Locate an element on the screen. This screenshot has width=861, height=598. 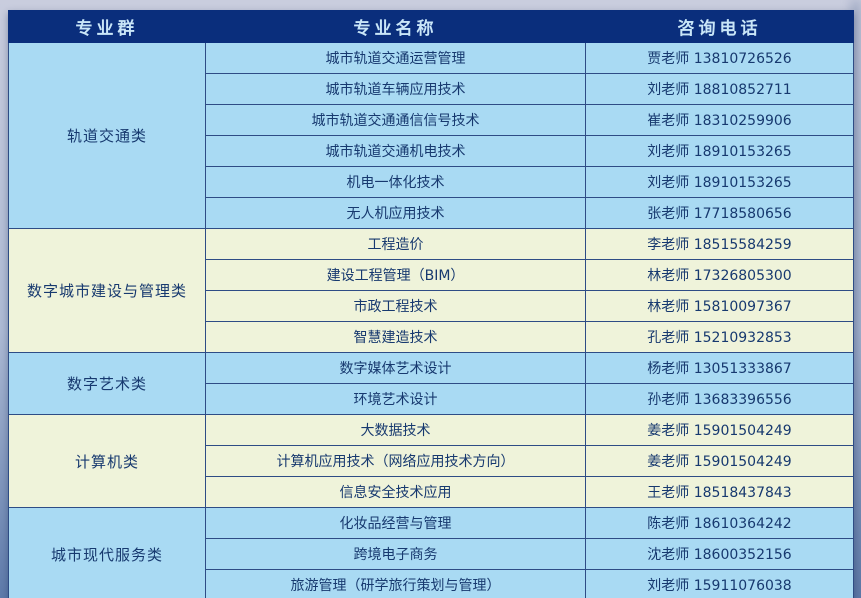
major-name-cell: 城市轨道交通机电技术 is located at coordinates (395, 151).